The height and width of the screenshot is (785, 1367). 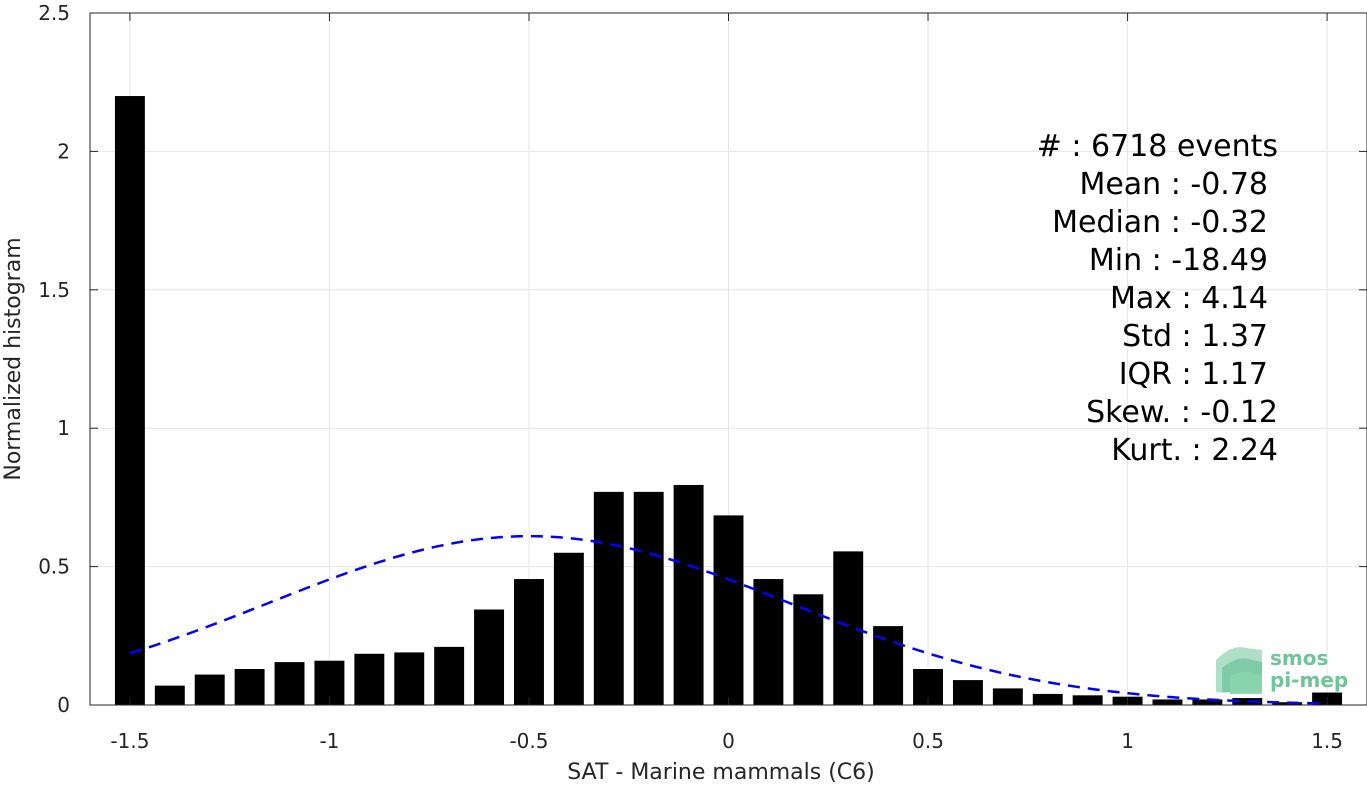 What do you see at coordinates (129, 741) in the screenshot?
I see `x-tick-label: -1.5` at bounding box center [129, 741].